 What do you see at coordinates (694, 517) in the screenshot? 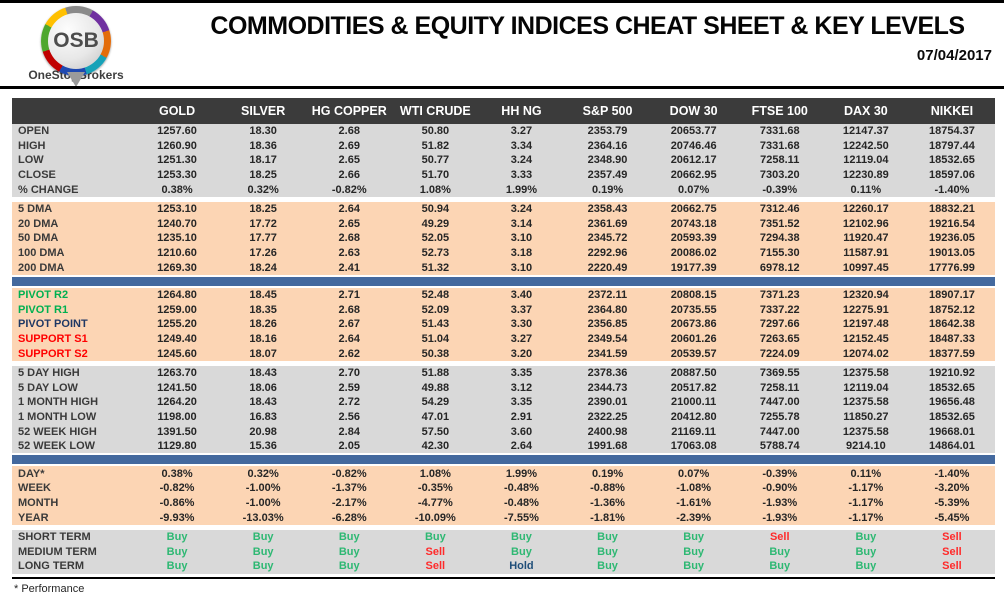
I see `value-cell: -2.39%` at bounding box center [694, 517].